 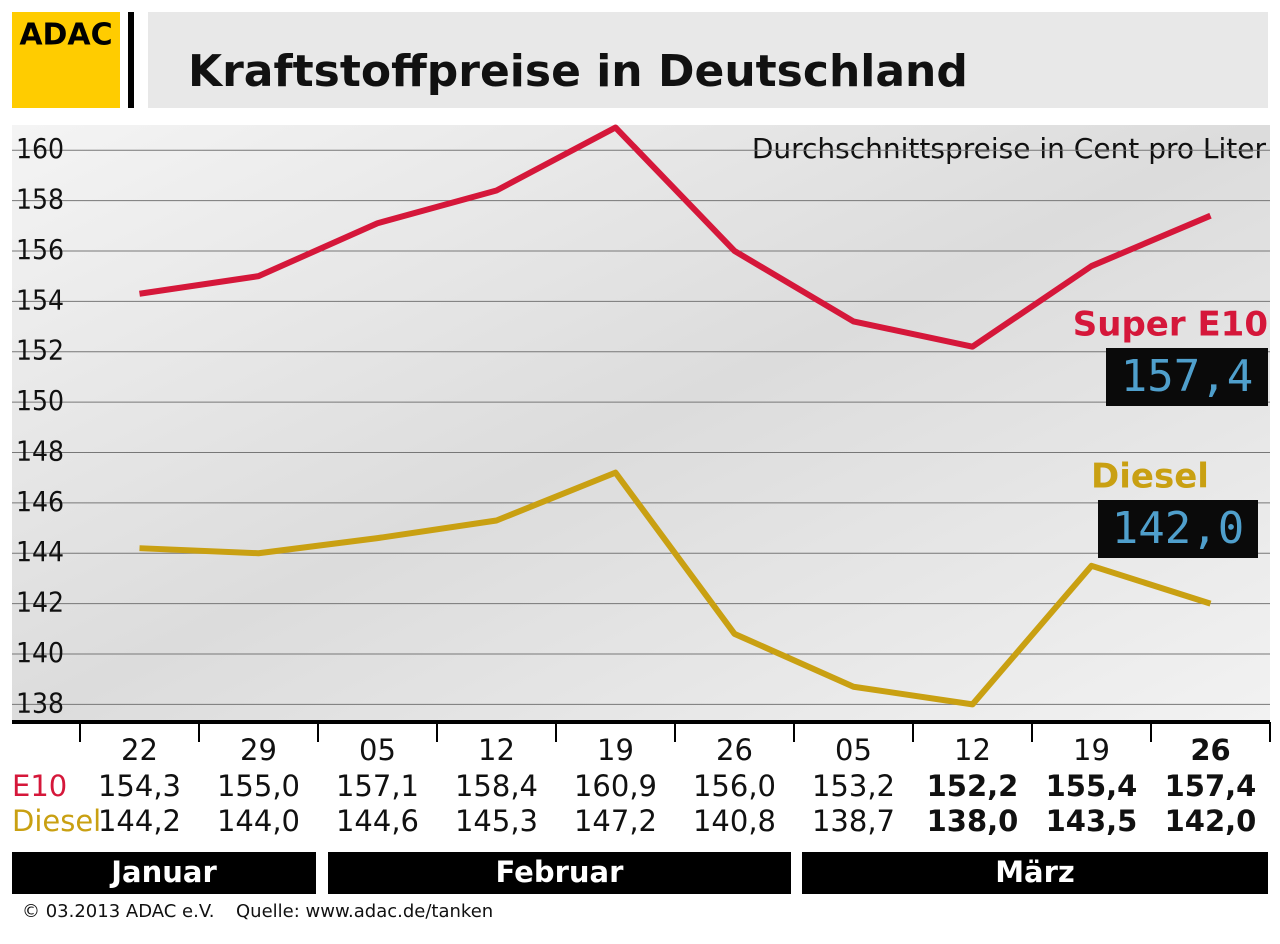 I want to click on brand-box, so click(x=66, y=60).